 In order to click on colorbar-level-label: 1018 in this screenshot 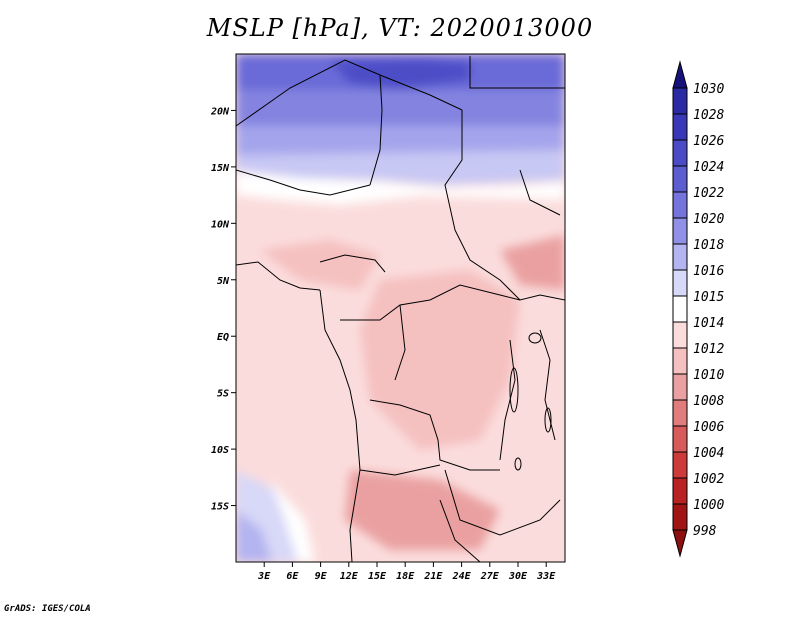, I will do `click(708, 245)`.